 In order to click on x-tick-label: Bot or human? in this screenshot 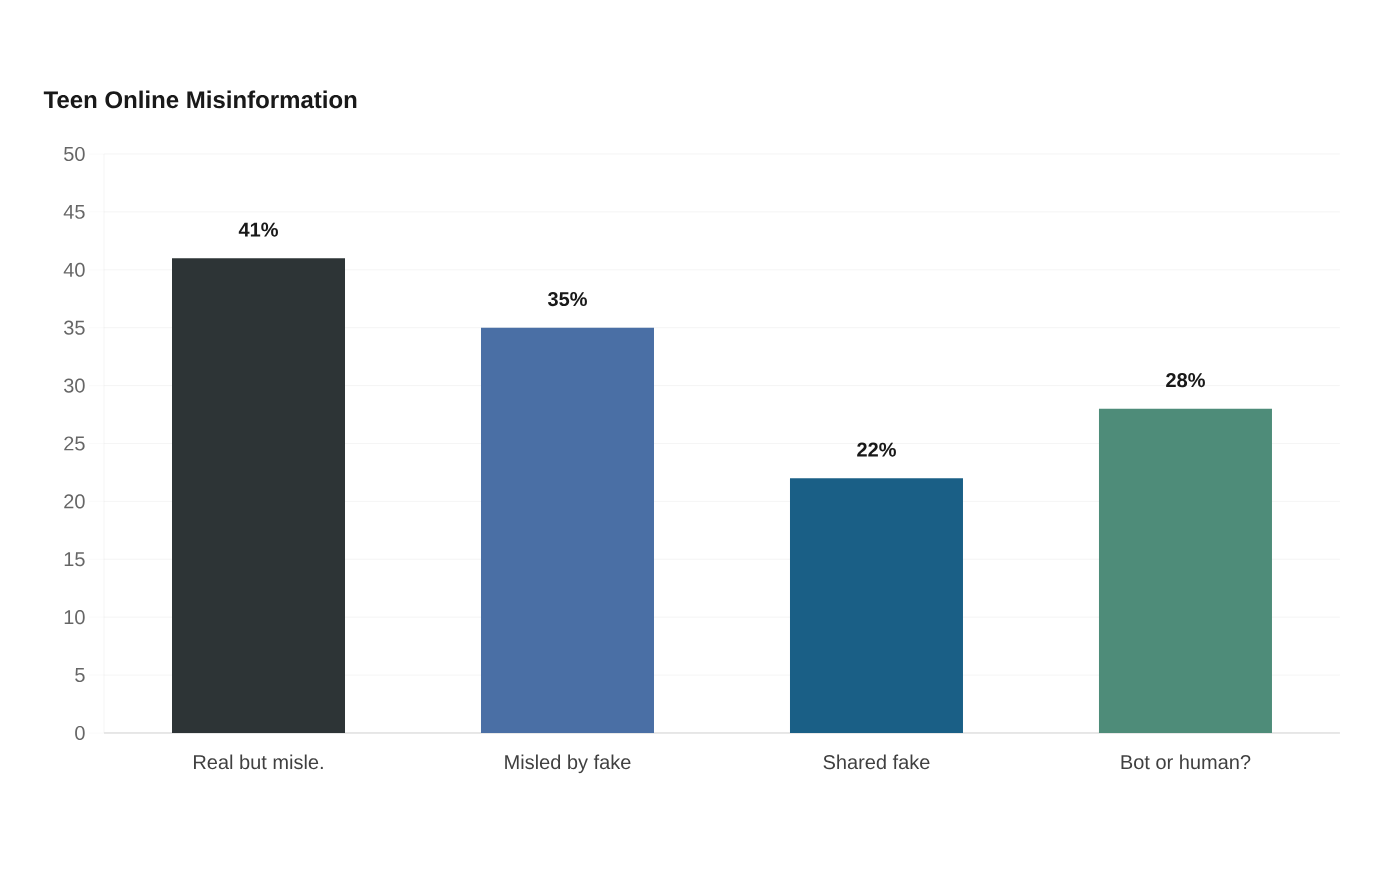, I will do `click(1186, 762)`.